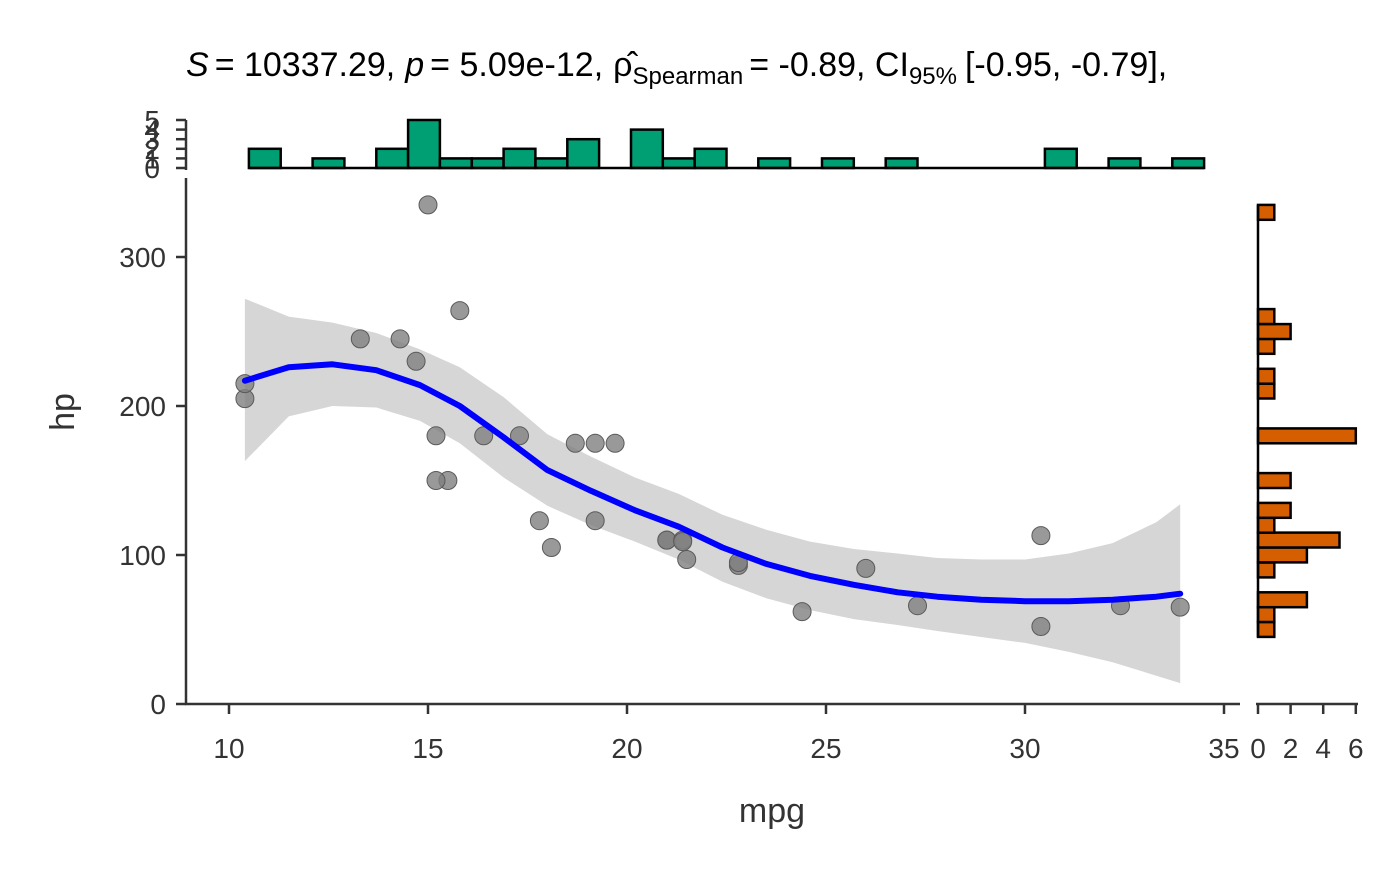 The height and width of the screenshot is (871, 1400). Describe the element at coordinates (1258, 748) in the screenshot. I see `right-histogram-tick-label: 0` at that location.